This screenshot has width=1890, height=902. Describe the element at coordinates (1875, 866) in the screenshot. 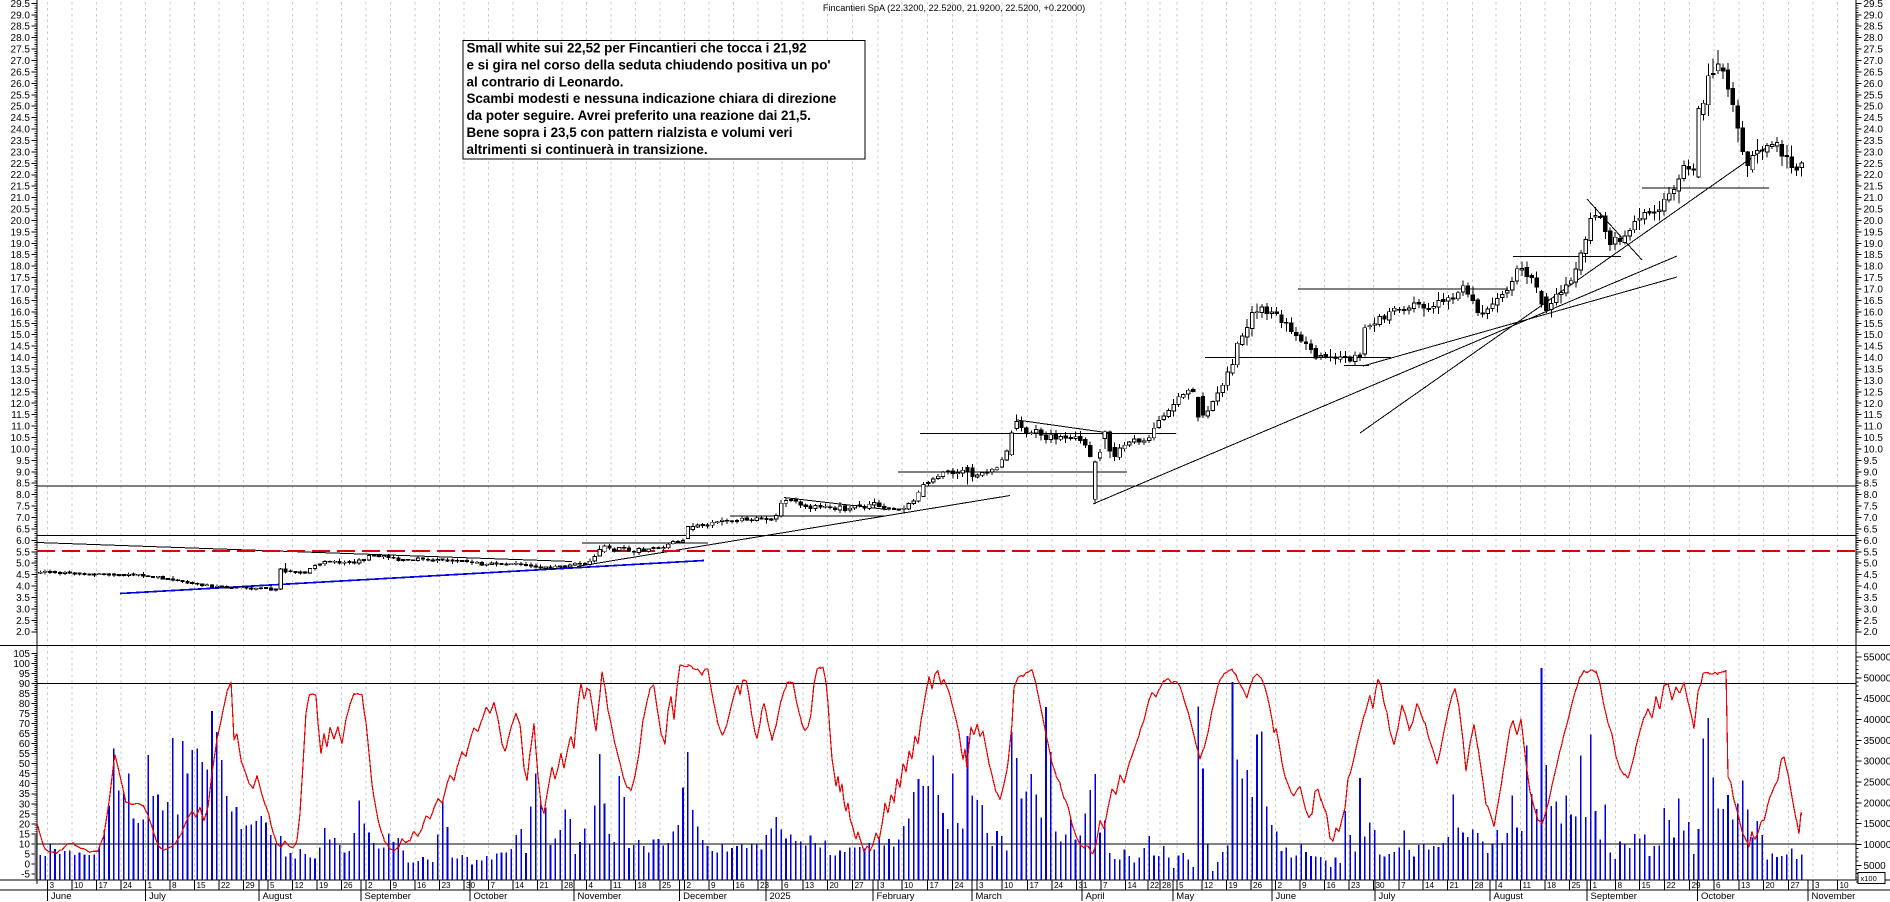

I see `svg-text: 5000` at that location.